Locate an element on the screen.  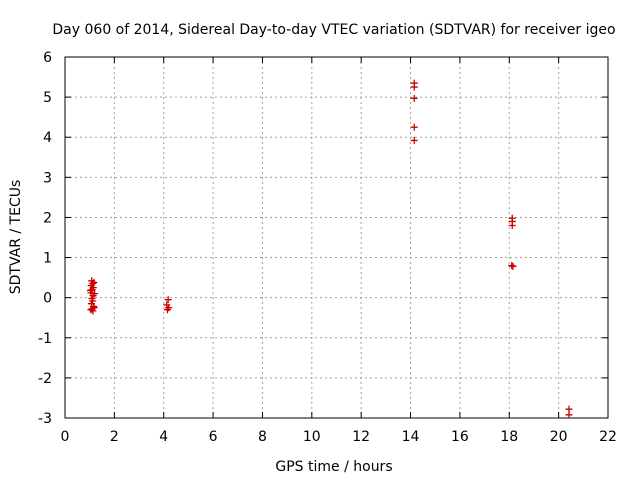
x-tick-label: 4 is located at coordinates (163, 437).